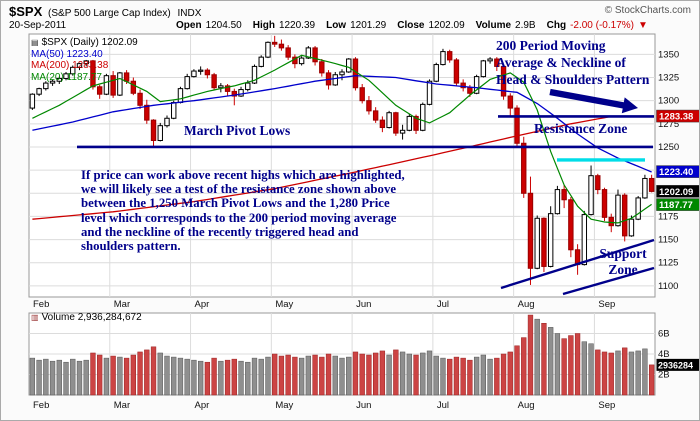 The image size is (700, 421). Describe the element at coordinates (38, 25) in the screenshot. I see `date-label: 20-Sep-2011` at that location.